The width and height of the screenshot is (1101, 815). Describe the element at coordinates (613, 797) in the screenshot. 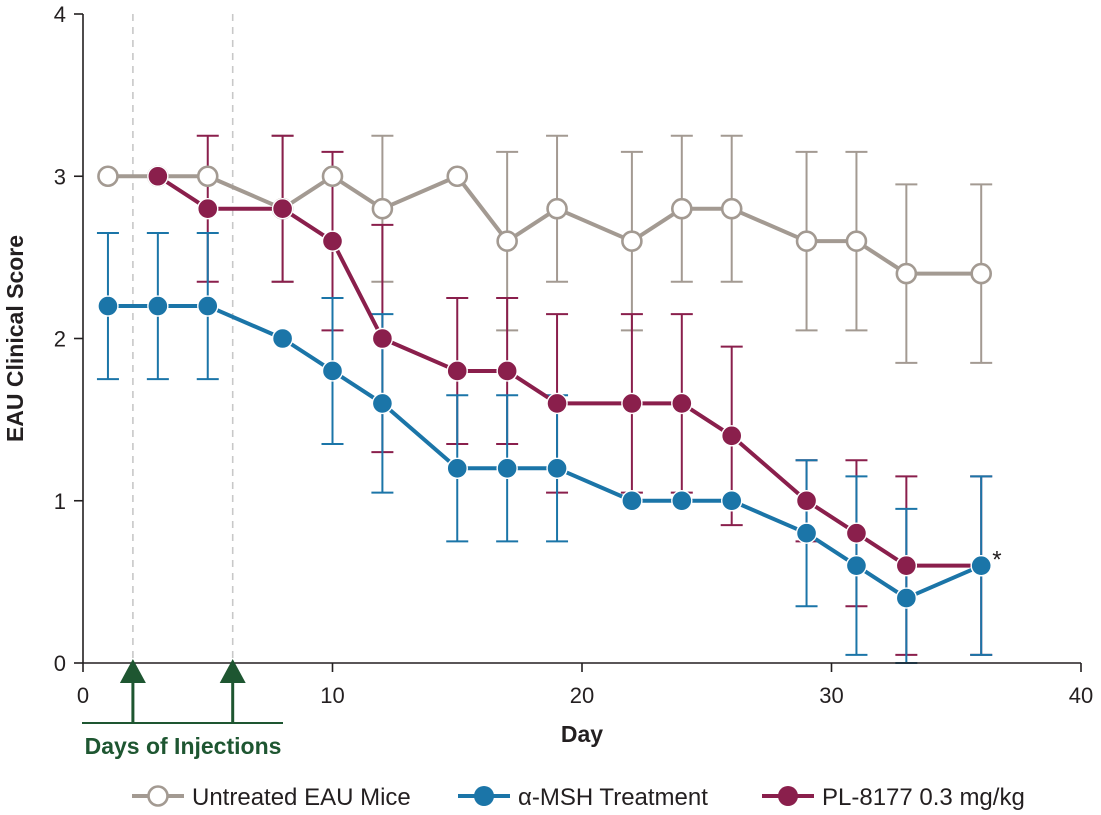

I see `legend-label: α-MSH Treatment` at that location.